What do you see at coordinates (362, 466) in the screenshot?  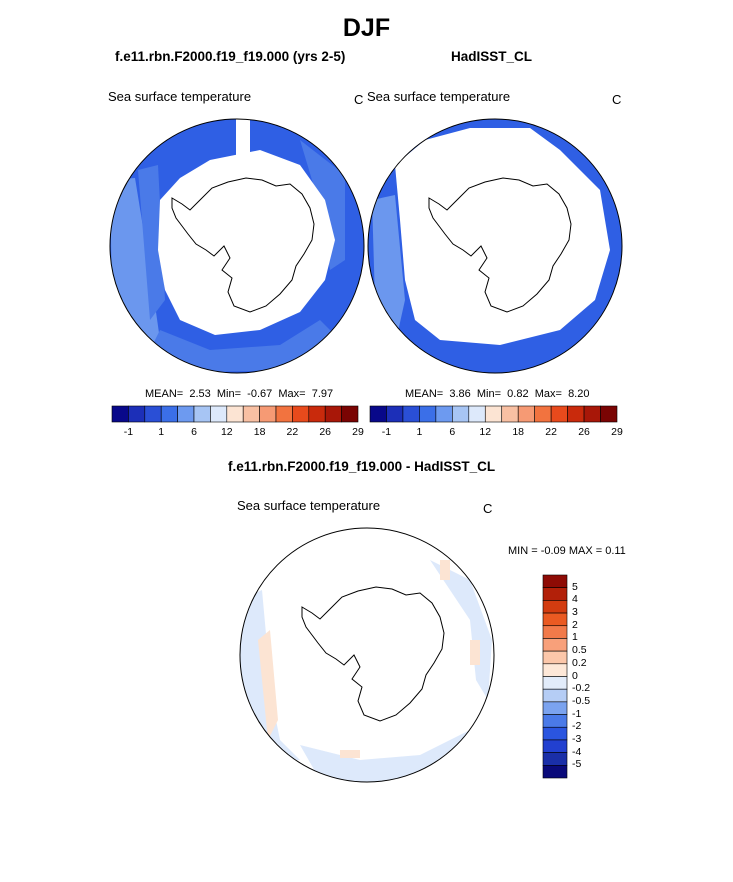 I see `diff-title: f.e11.rbn.F2000.f19_f19.000 - HadISST_CL` at bounding box center [362, 466].